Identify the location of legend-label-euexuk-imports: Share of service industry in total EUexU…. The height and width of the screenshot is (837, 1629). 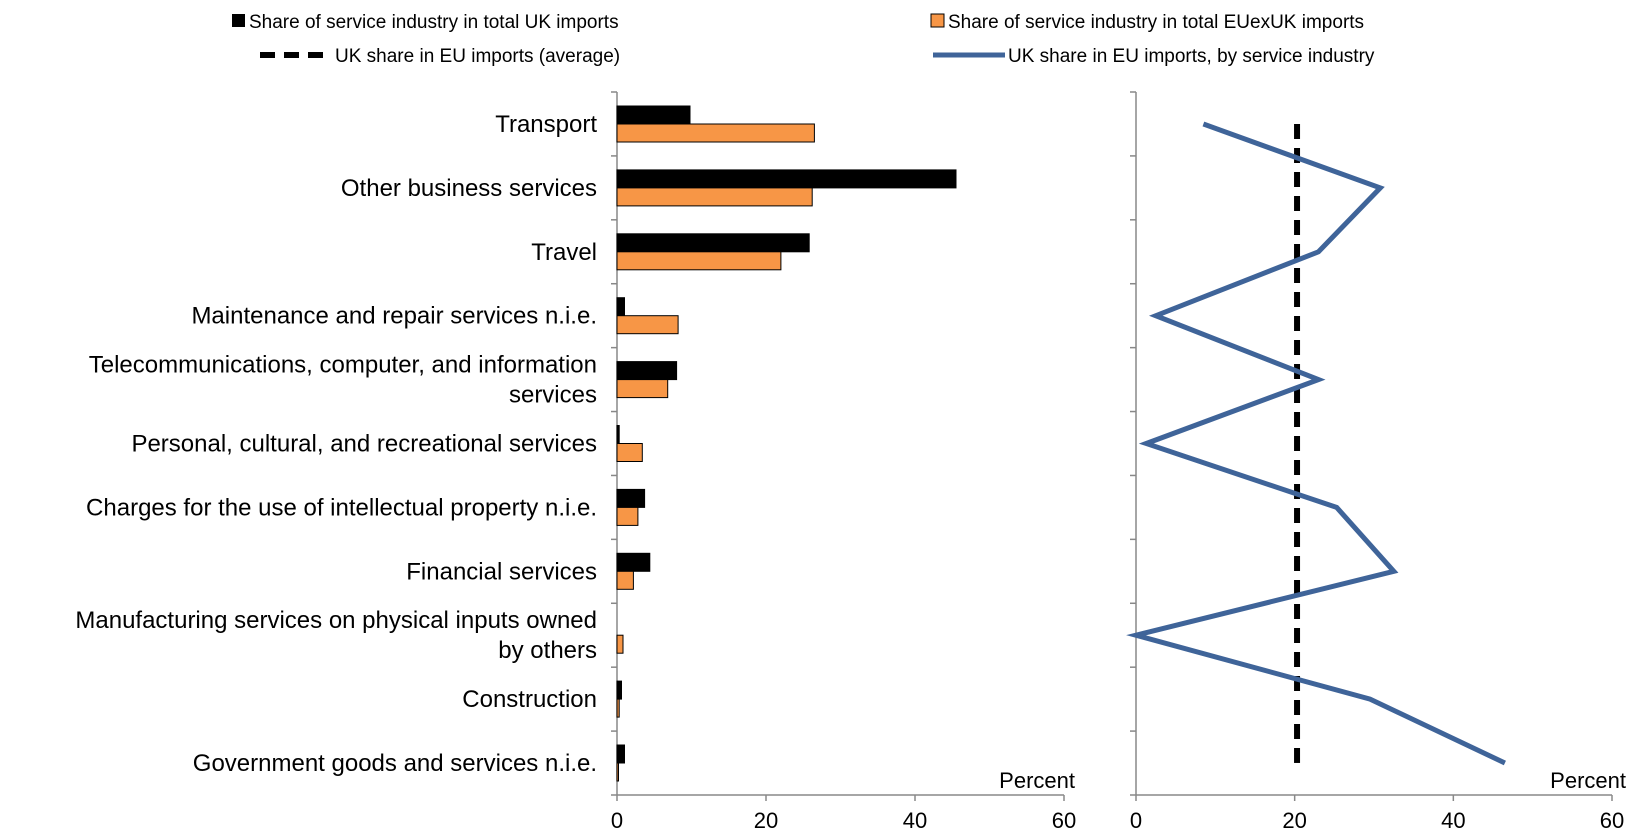
(1156, 22).